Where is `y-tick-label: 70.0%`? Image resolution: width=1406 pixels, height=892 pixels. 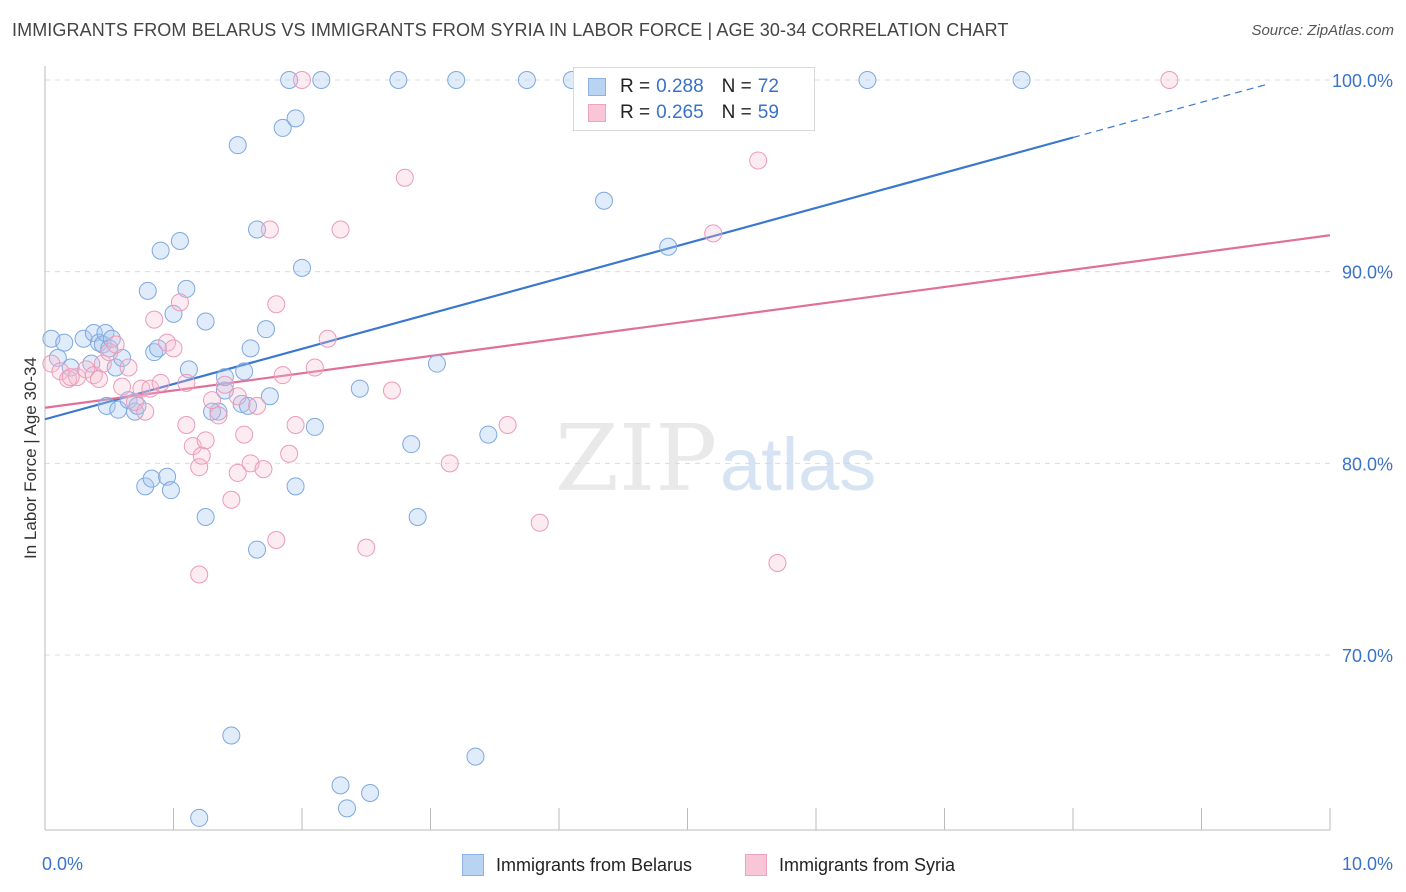
y-tick-label: 70.0% is located at coordinates (1367, 656).